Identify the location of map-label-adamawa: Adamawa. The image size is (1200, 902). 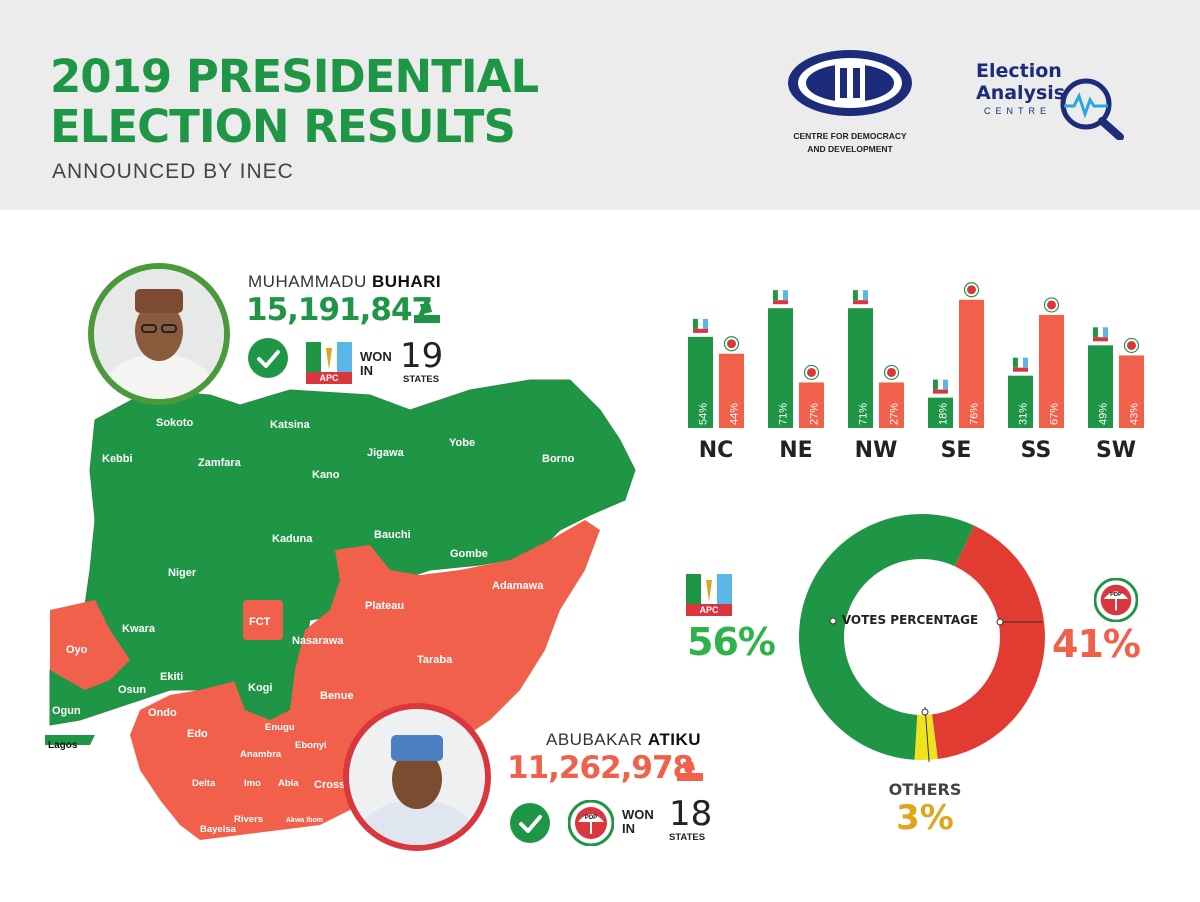
(518, 586).